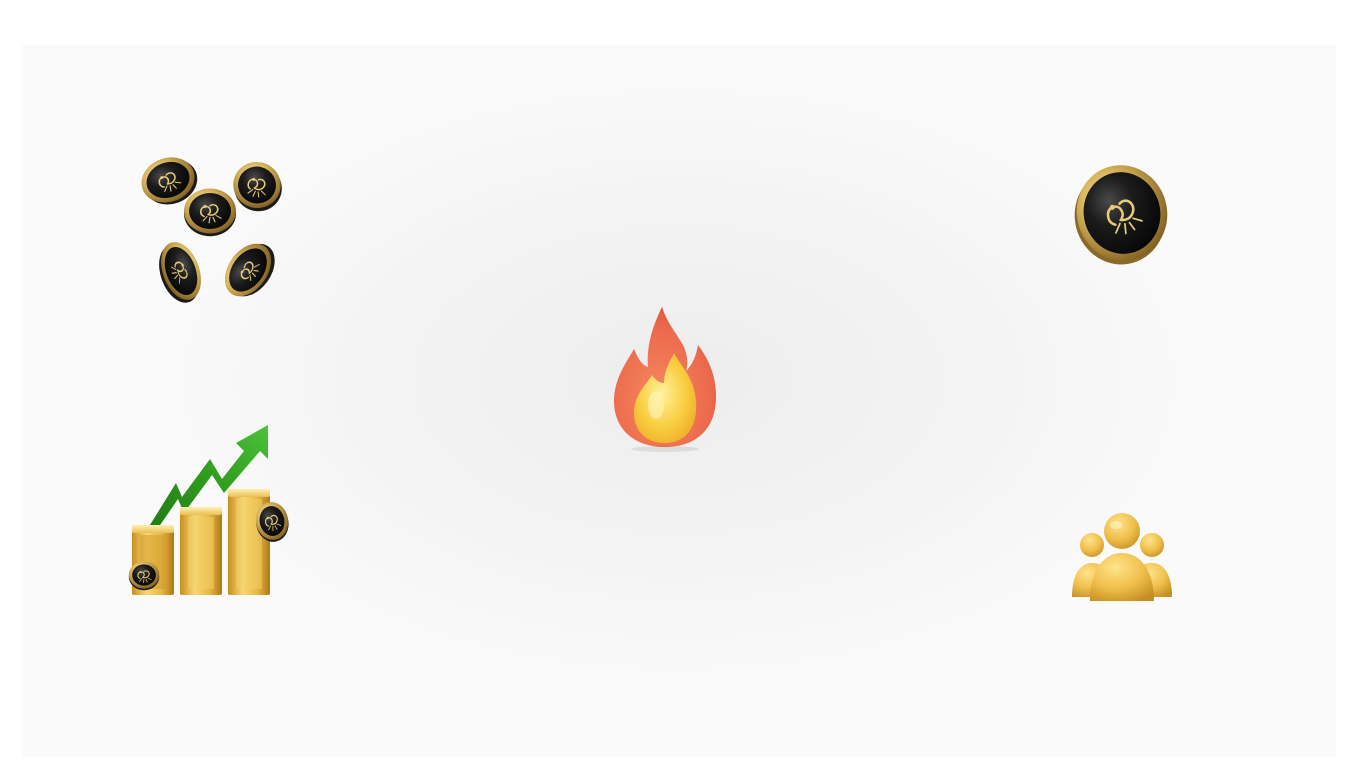 The image size is (1362, 783). I want to click on people-group-icon, so click(1122, 557).